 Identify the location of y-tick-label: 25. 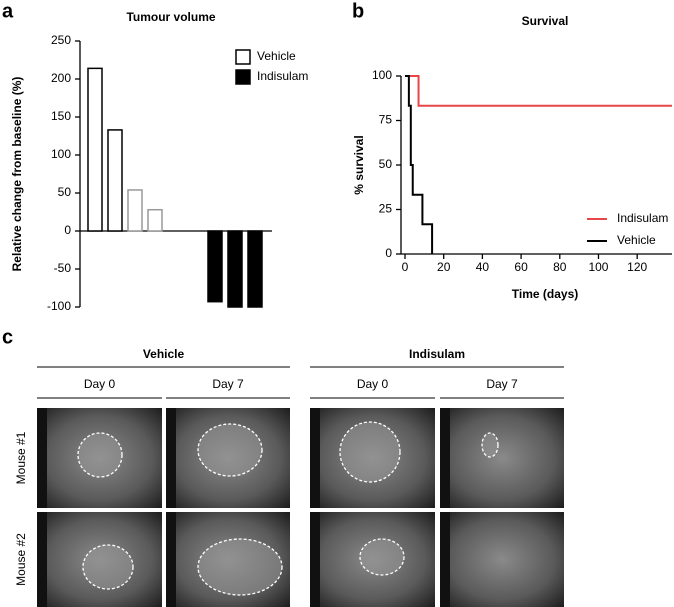
(386, 209).